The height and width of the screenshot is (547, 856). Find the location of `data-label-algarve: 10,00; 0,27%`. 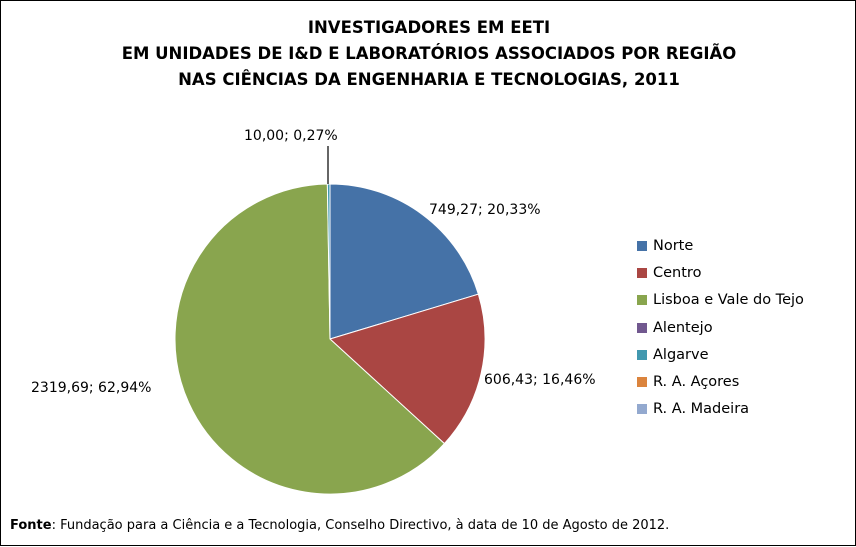

data-label-algarve: 10,00; 0,27% is located at coordinates (291, 136).